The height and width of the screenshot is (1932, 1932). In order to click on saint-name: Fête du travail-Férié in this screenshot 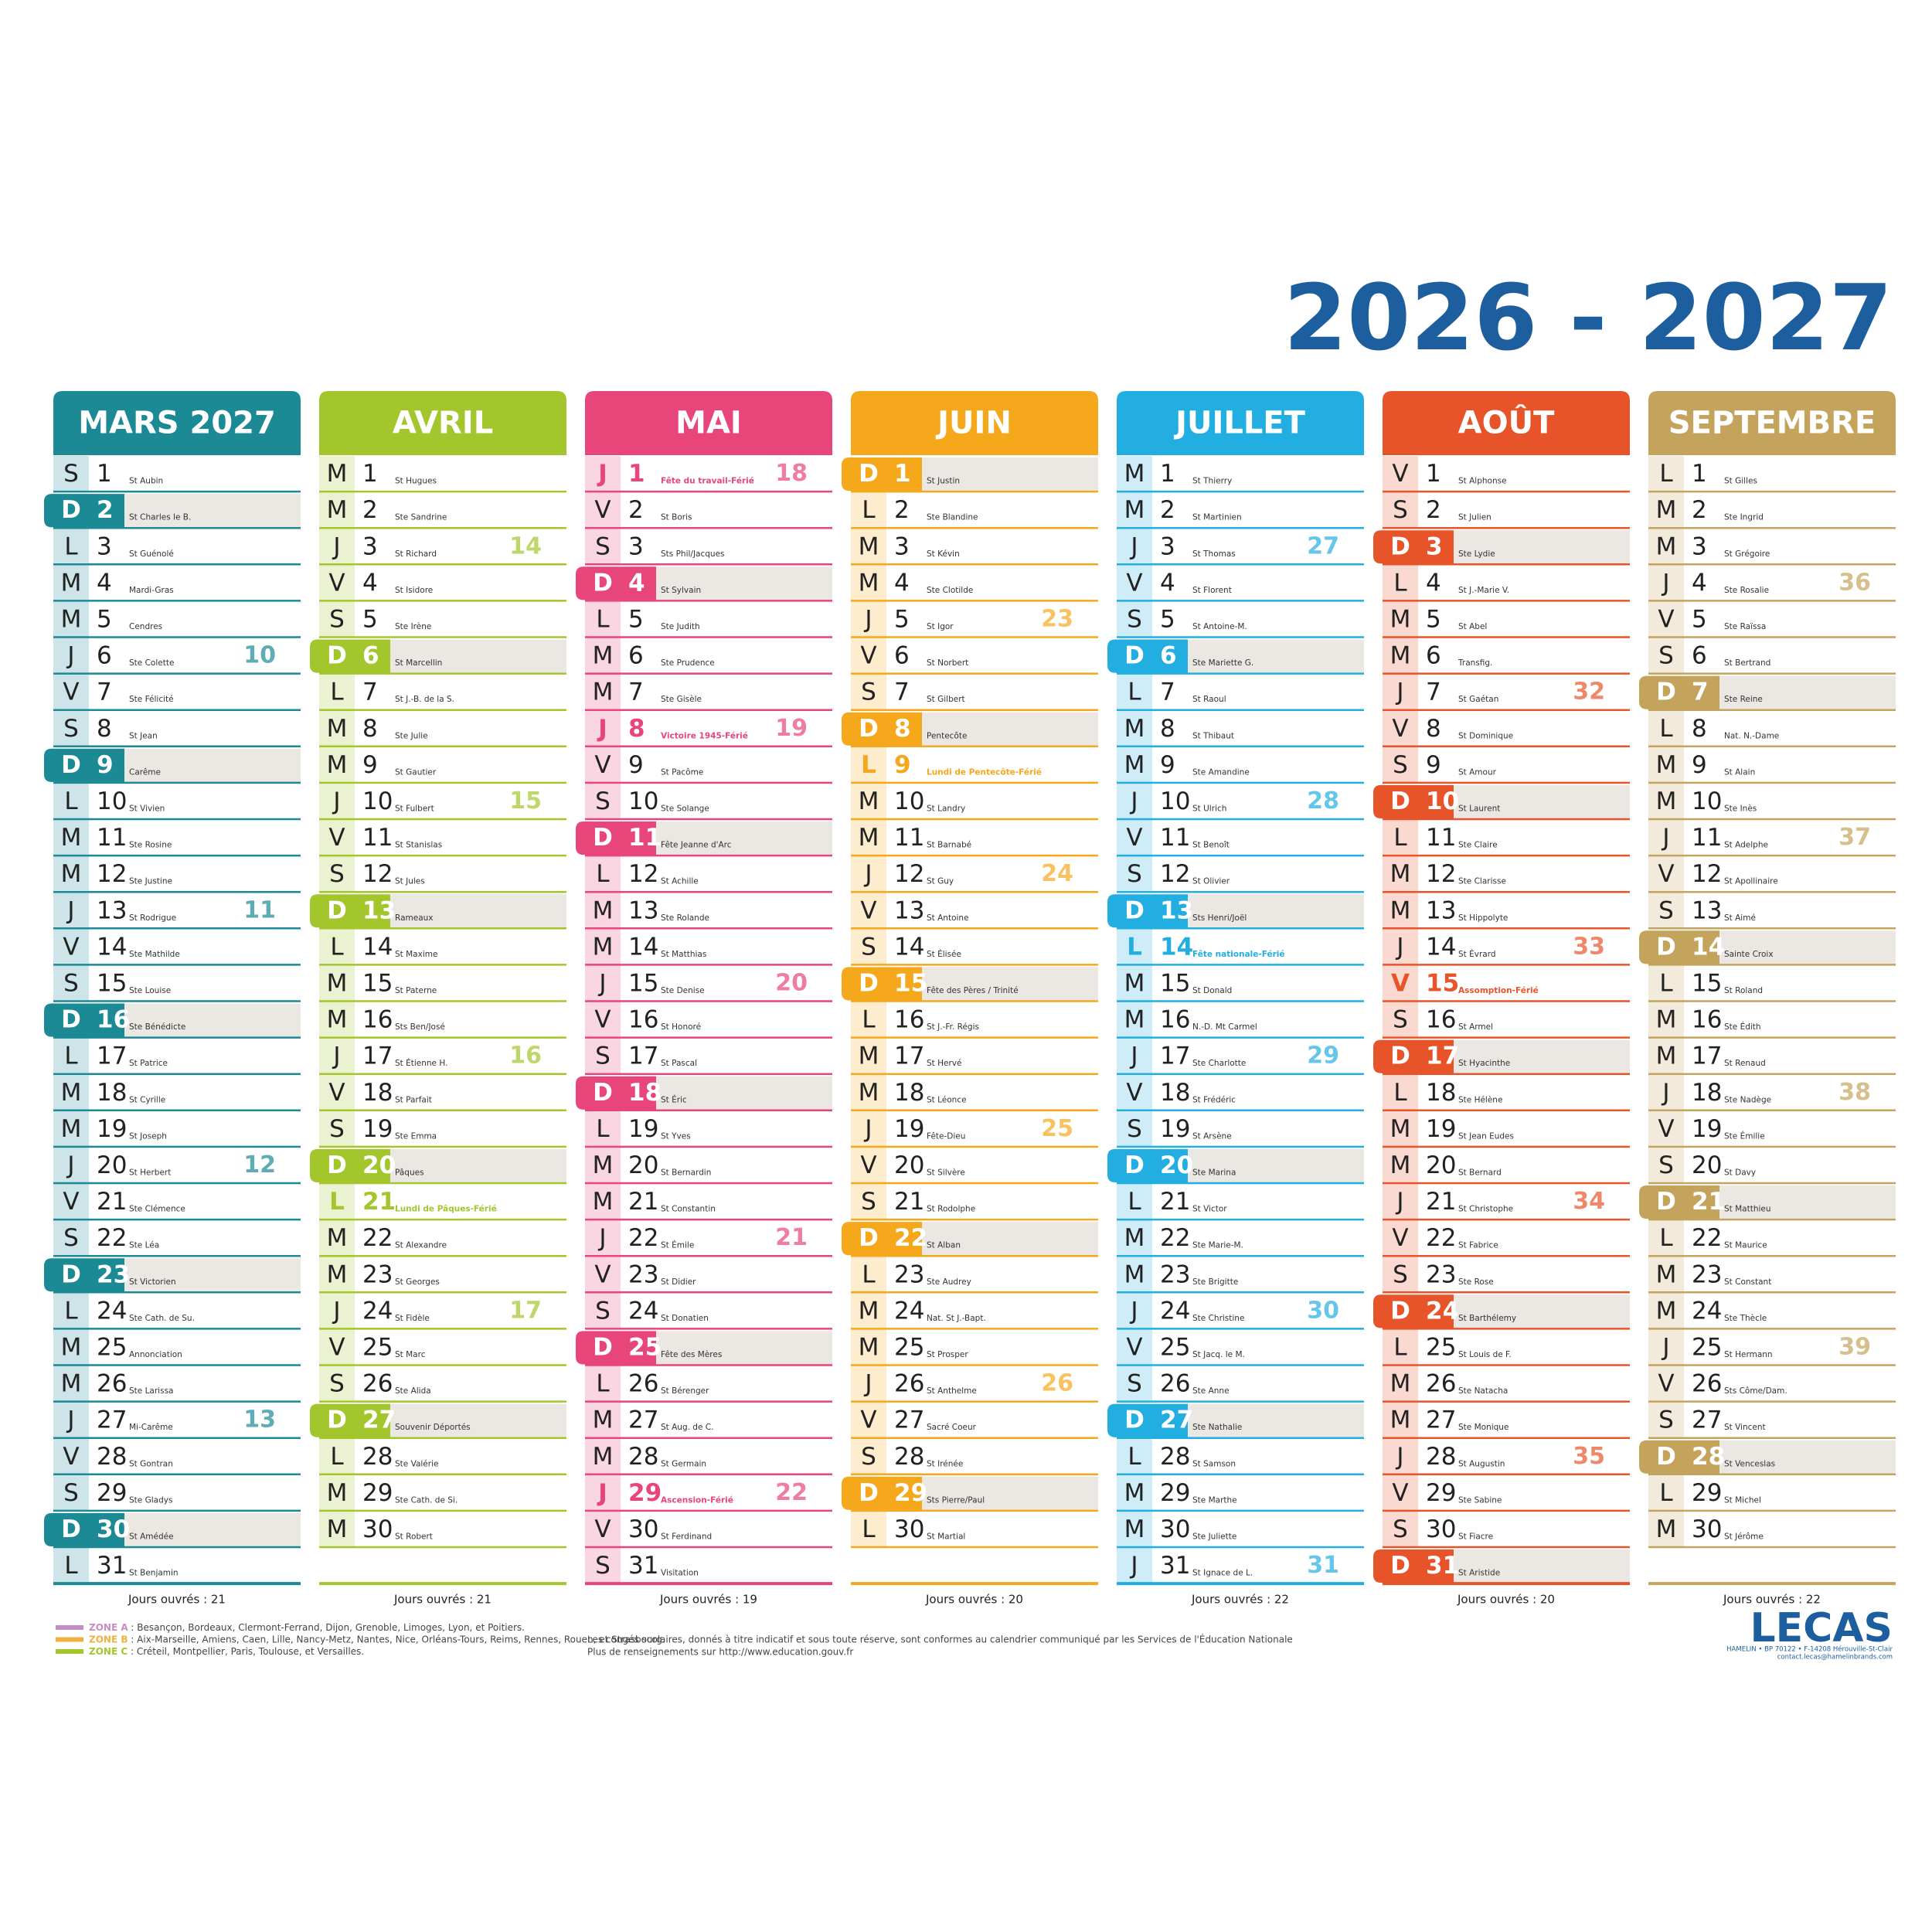, I will do `click(708, 482)`.